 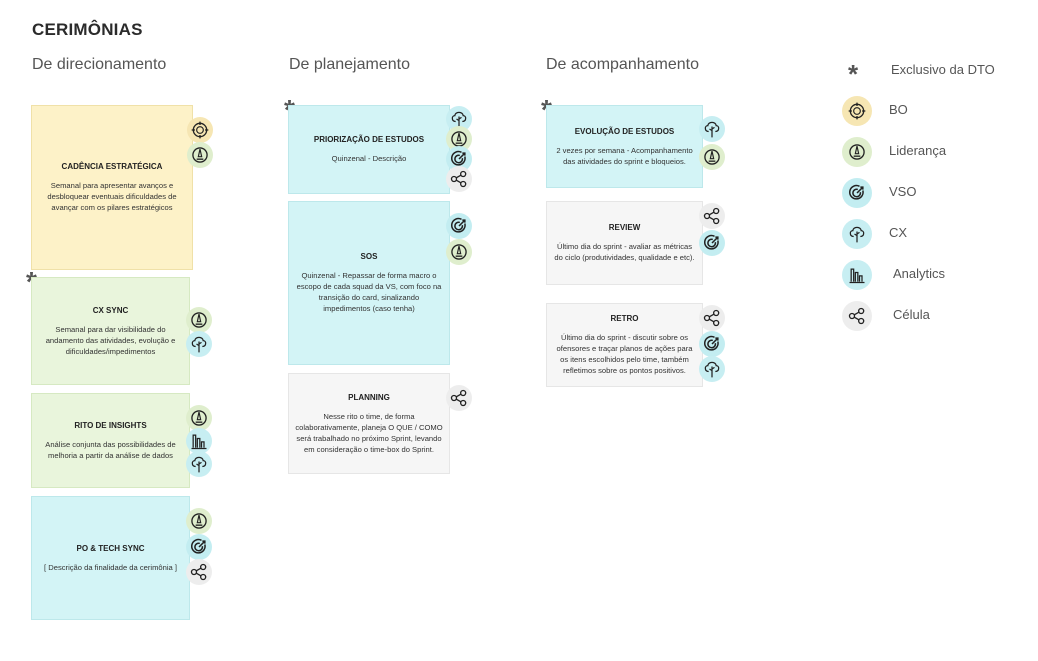 I want to click on card-title: PRIORIZAÇÃO DE ESTUDOS, so click(x=369, y=139).